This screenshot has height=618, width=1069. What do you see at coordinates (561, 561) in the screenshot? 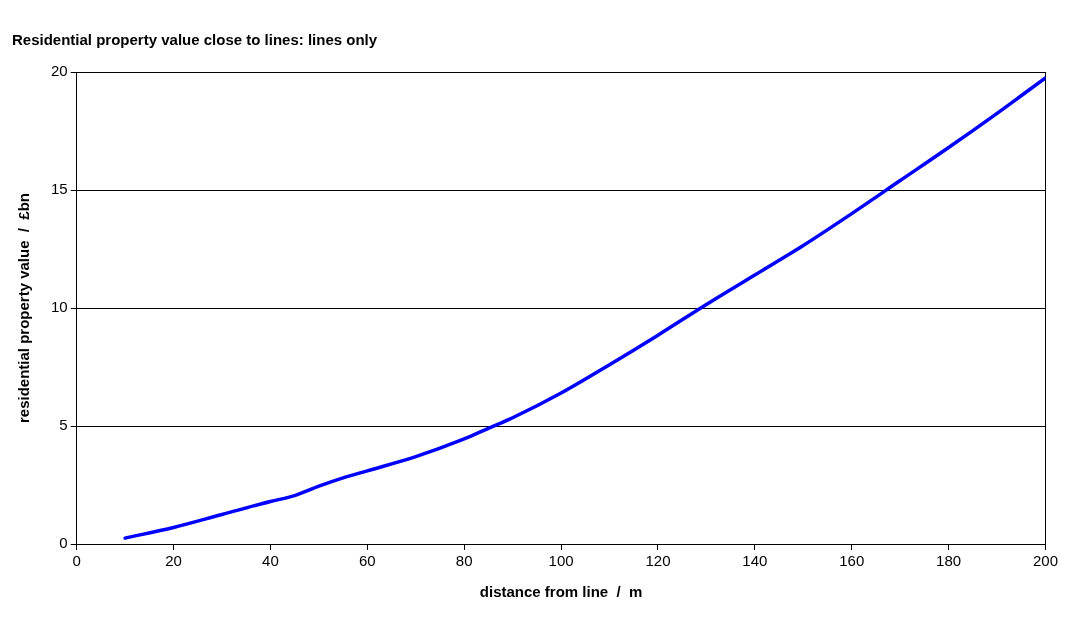
I see `x-tick-label: 100` at bounding box center [561, 561].